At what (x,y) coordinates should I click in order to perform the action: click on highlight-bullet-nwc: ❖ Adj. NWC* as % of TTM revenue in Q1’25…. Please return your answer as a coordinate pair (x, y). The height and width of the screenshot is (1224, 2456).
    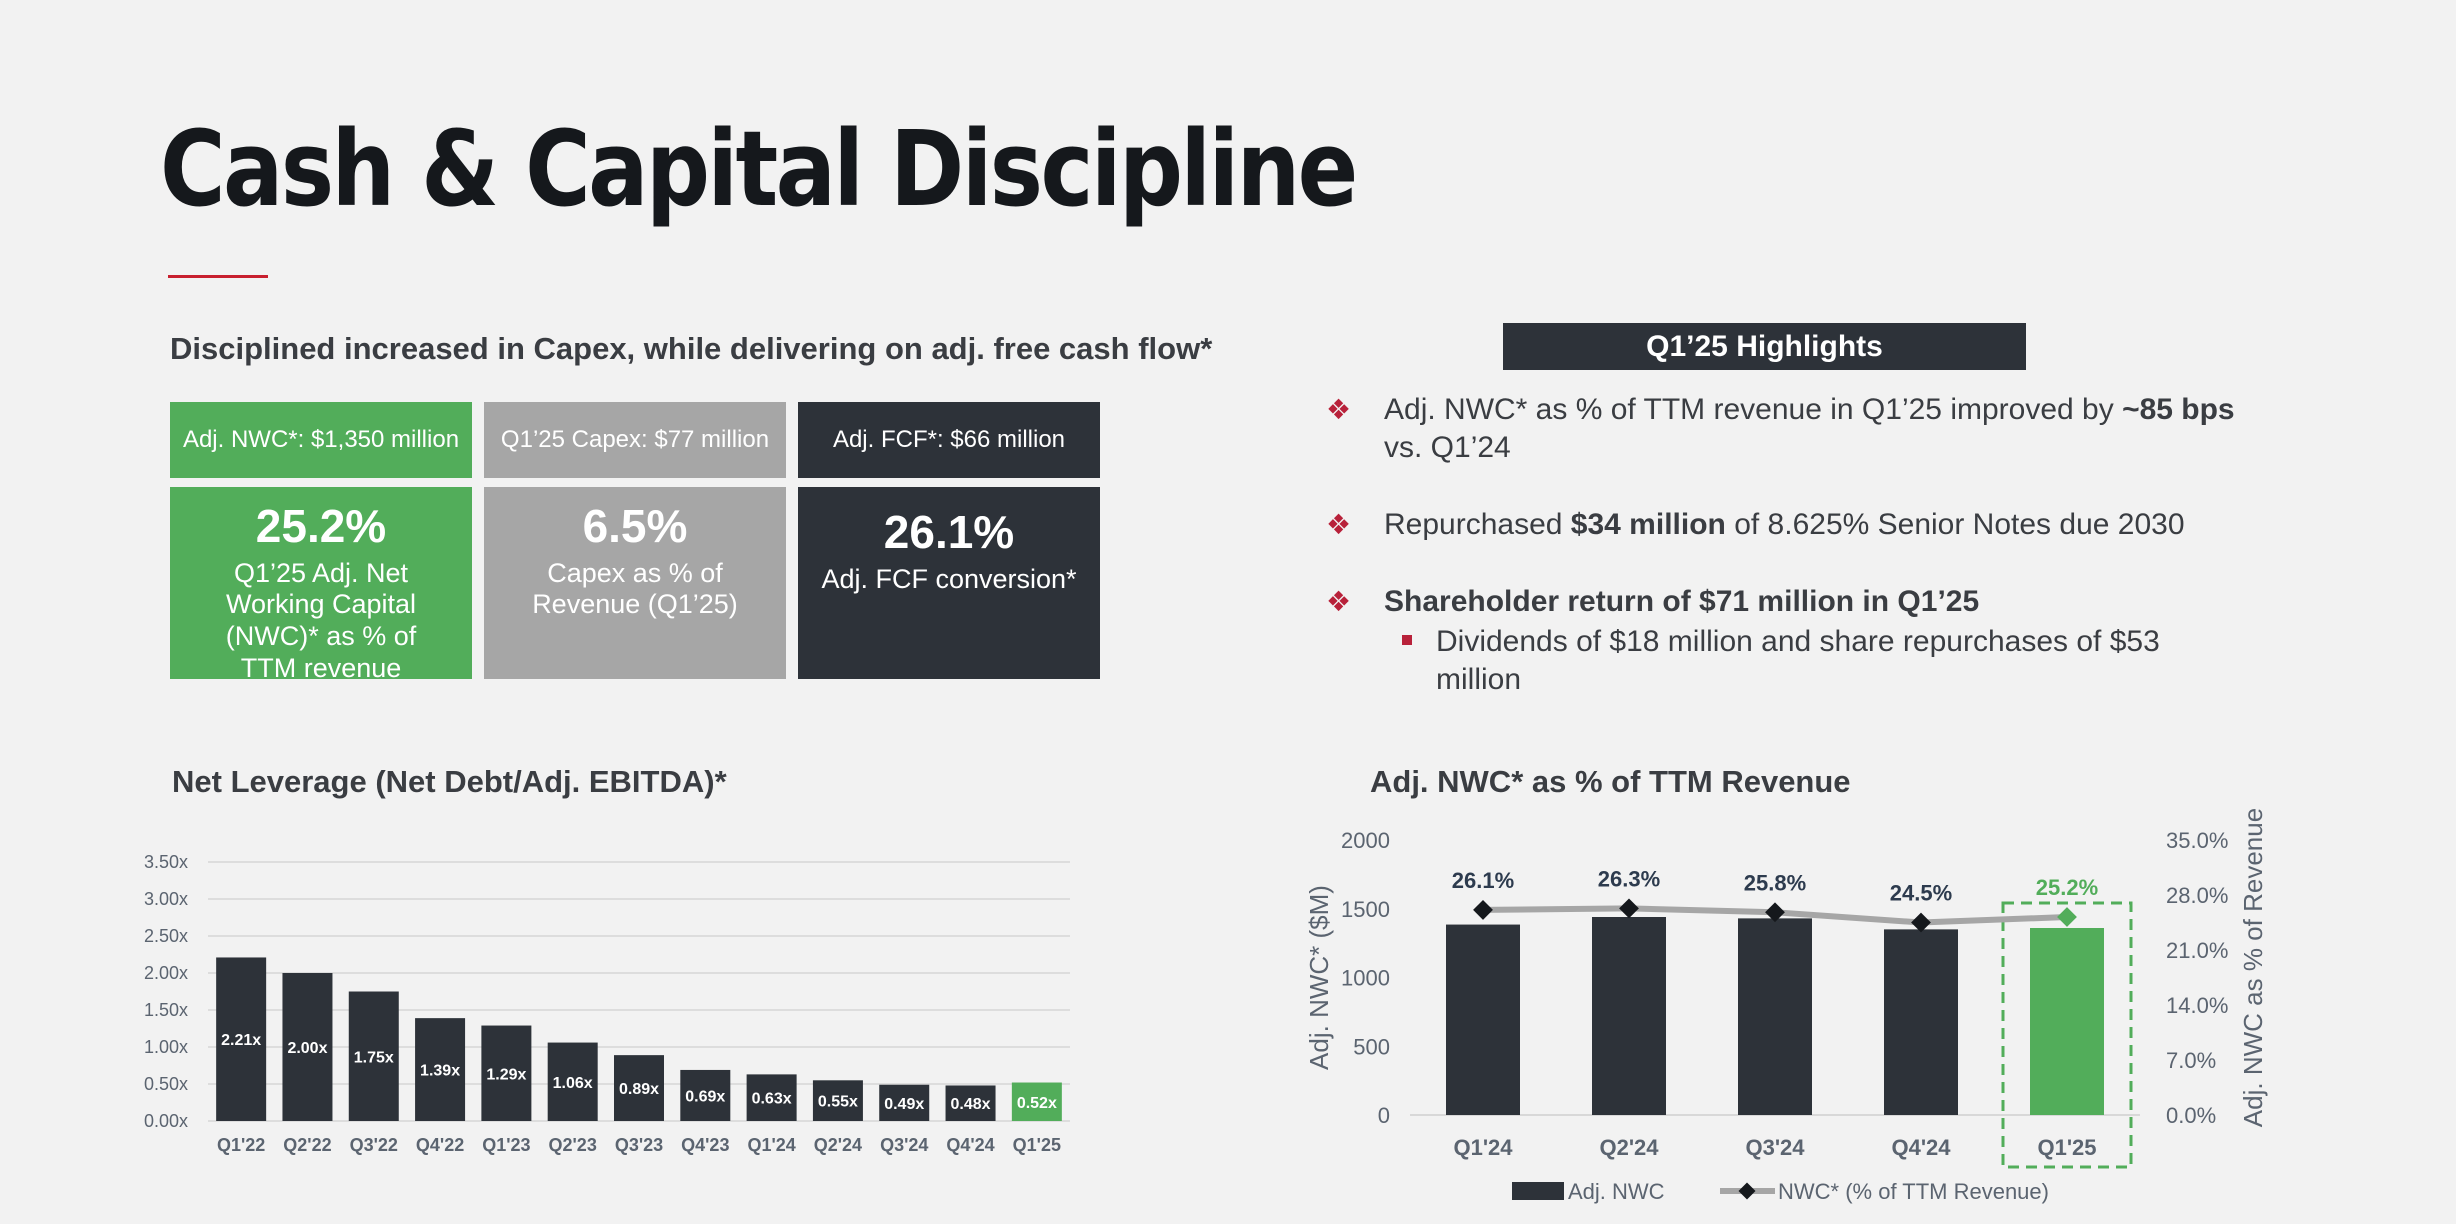
    Looking at the image, I should click on (1780, 428).